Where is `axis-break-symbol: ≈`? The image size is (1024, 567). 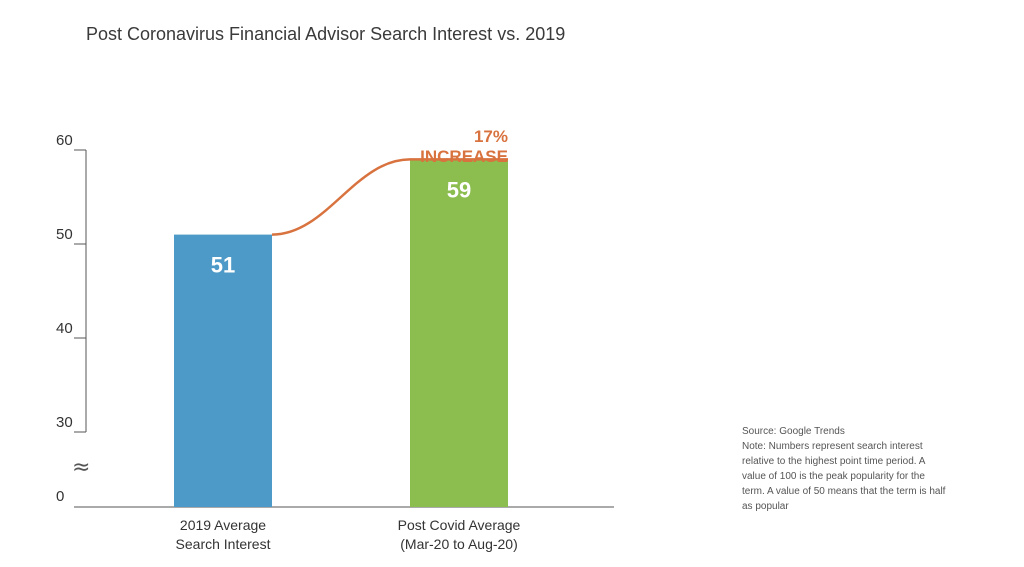
axis-break-symbol: ≈ is located at coordinates (81, 467).